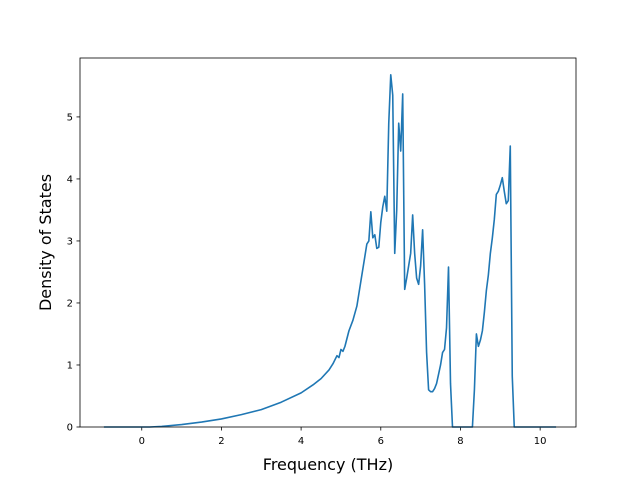 Image resolution: width=640 pixels, height=480 pixels. Describe the element at coordinates (70, 241) in the screenshot. I see `y-tick-label: 3` at that location.